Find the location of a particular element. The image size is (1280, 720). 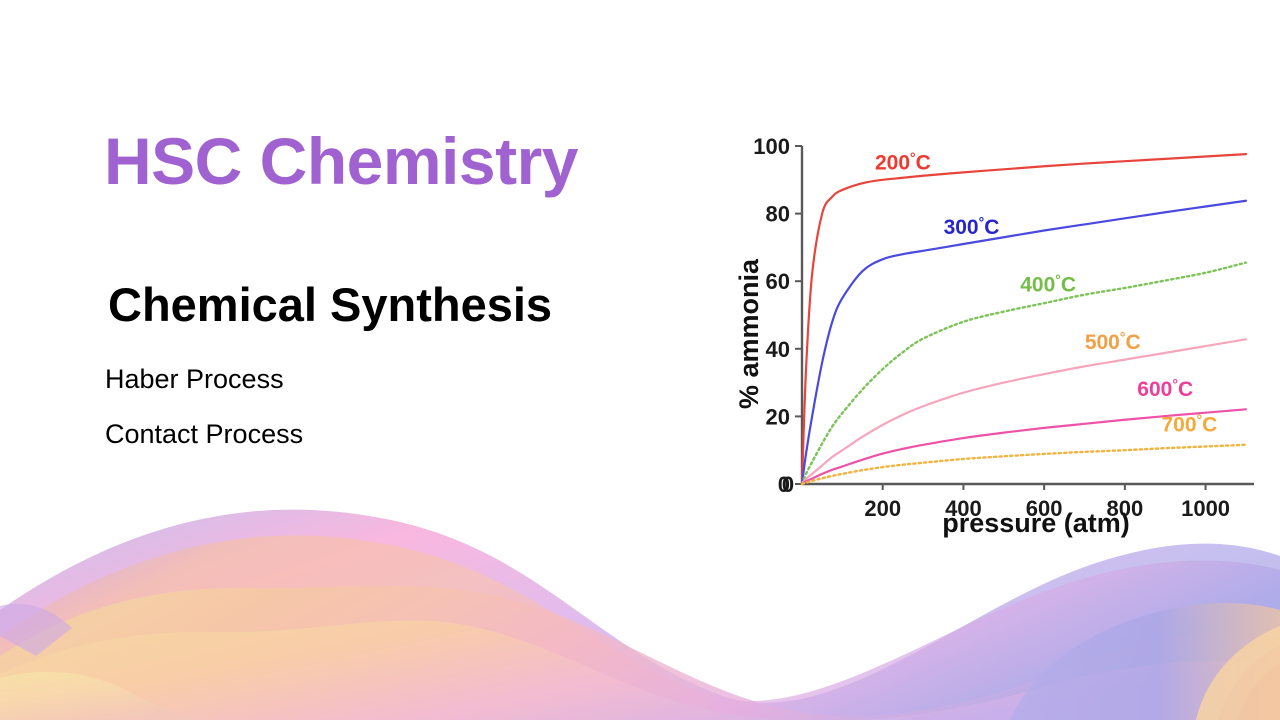

y-axis-ticks: 0 20 40 60 80 100 is located at coordinates (777, 315).